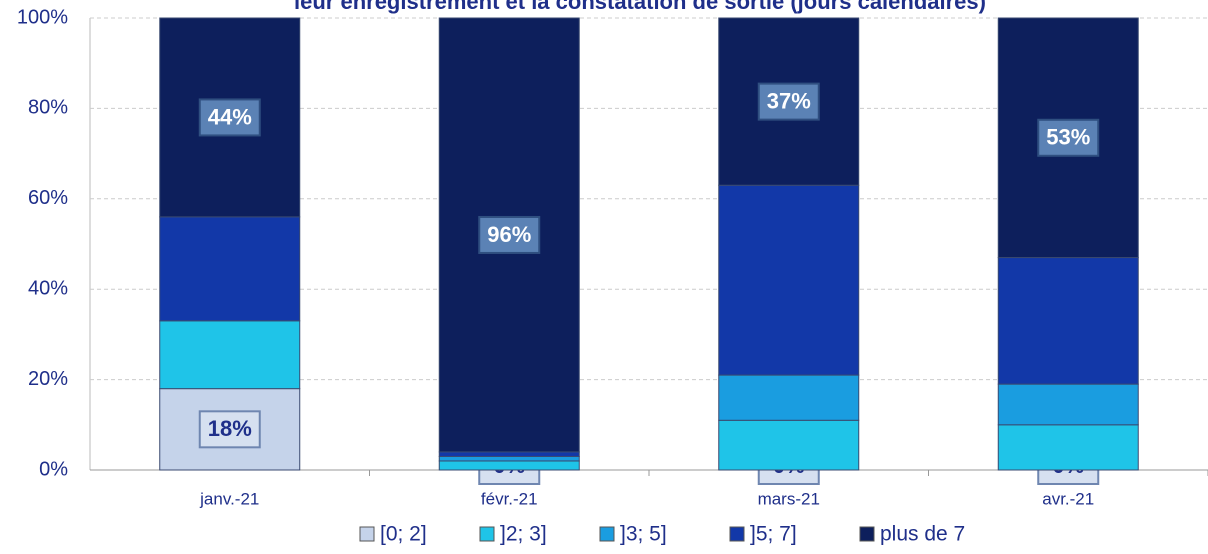 This screenshot has height=554, width=1208. Describe the element at coordinates (922, 534) in the screenshot. I see `legend-label: plus de 7` at that location.